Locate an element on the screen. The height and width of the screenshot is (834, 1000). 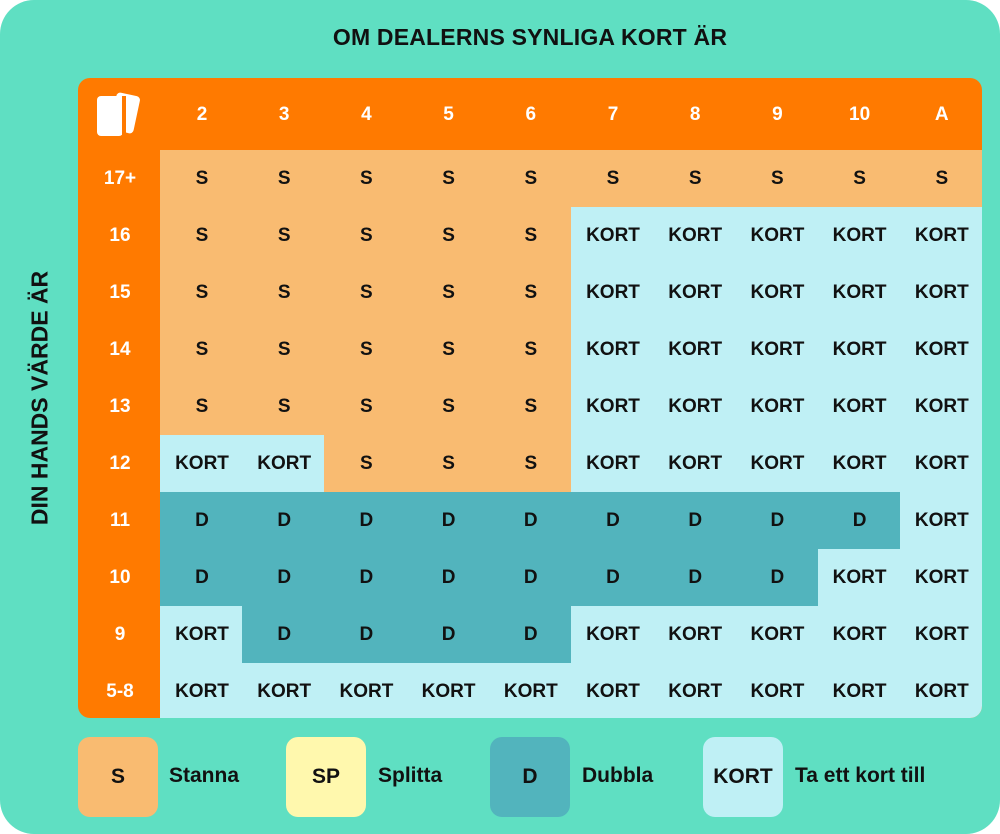
dealer-card-title: OM DEALERNS SYNLIGA KORT ÄR is located at coordinates (530, 37).